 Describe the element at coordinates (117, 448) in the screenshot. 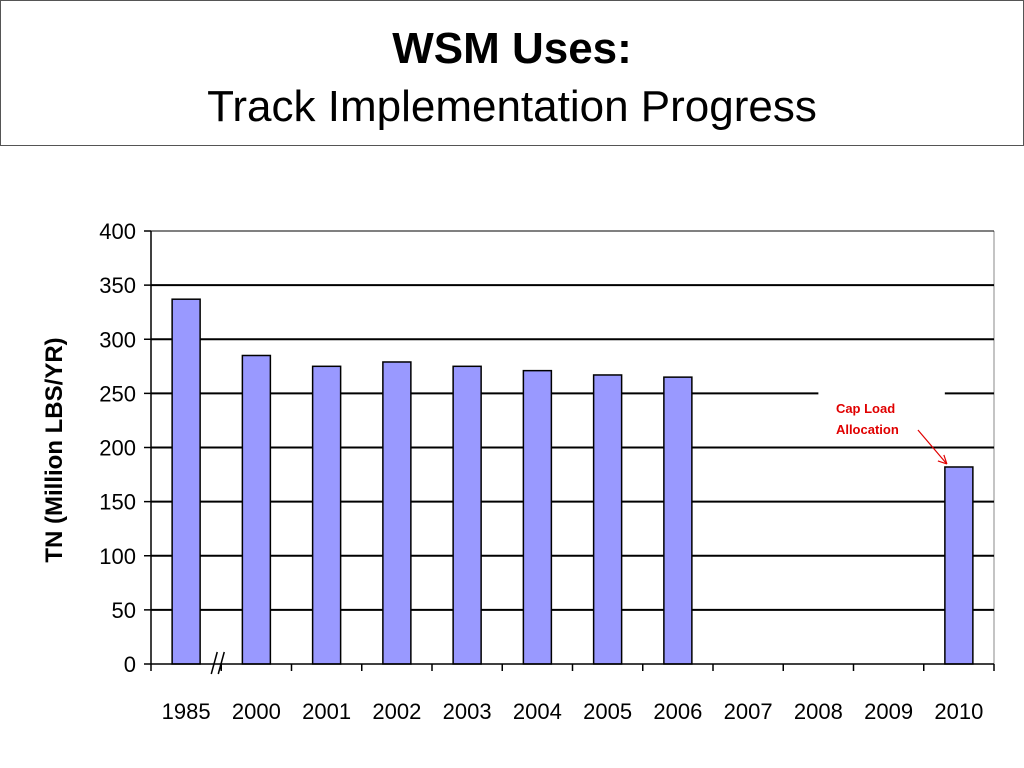

I see `y-tick-label: 200` at that location.